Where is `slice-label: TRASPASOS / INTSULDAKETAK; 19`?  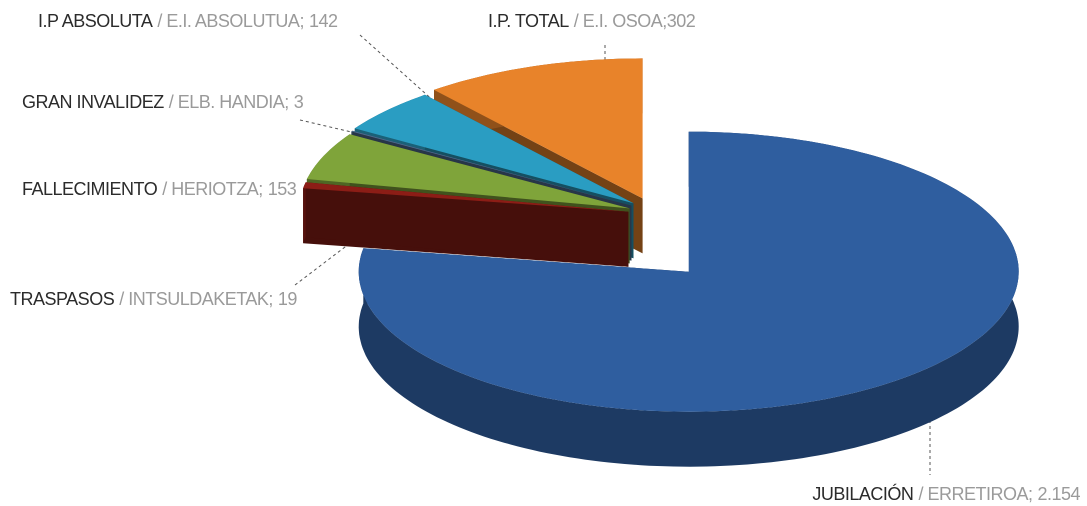
slice-label: TRASPASOS / INTSULDAKETAK; 19 is located at coordinates (153, 299).